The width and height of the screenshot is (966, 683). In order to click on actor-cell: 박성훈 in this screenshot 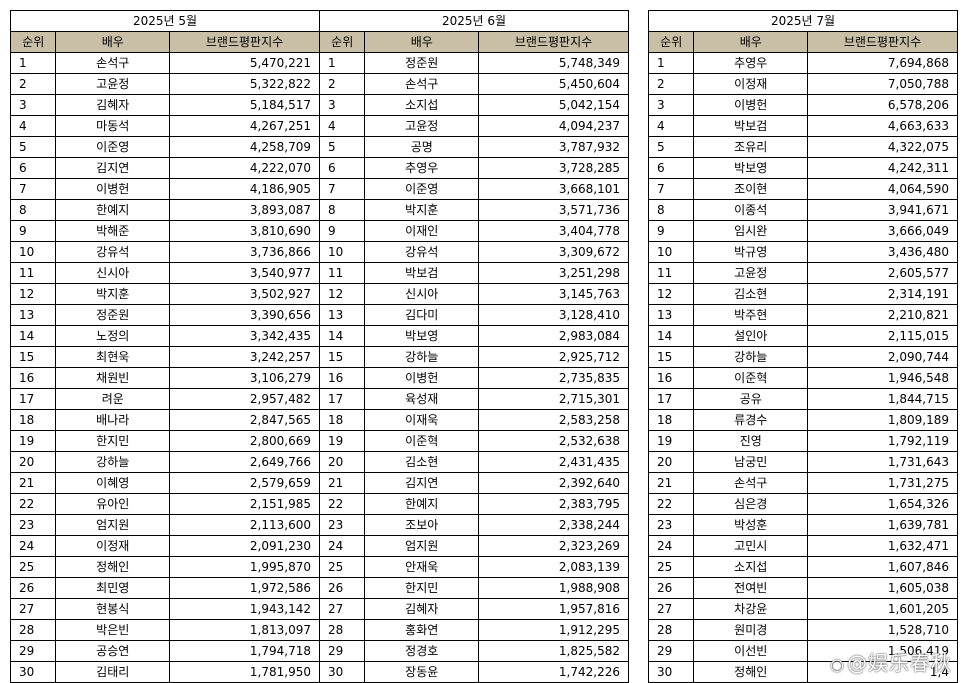, I will do `click(751, 525)`.